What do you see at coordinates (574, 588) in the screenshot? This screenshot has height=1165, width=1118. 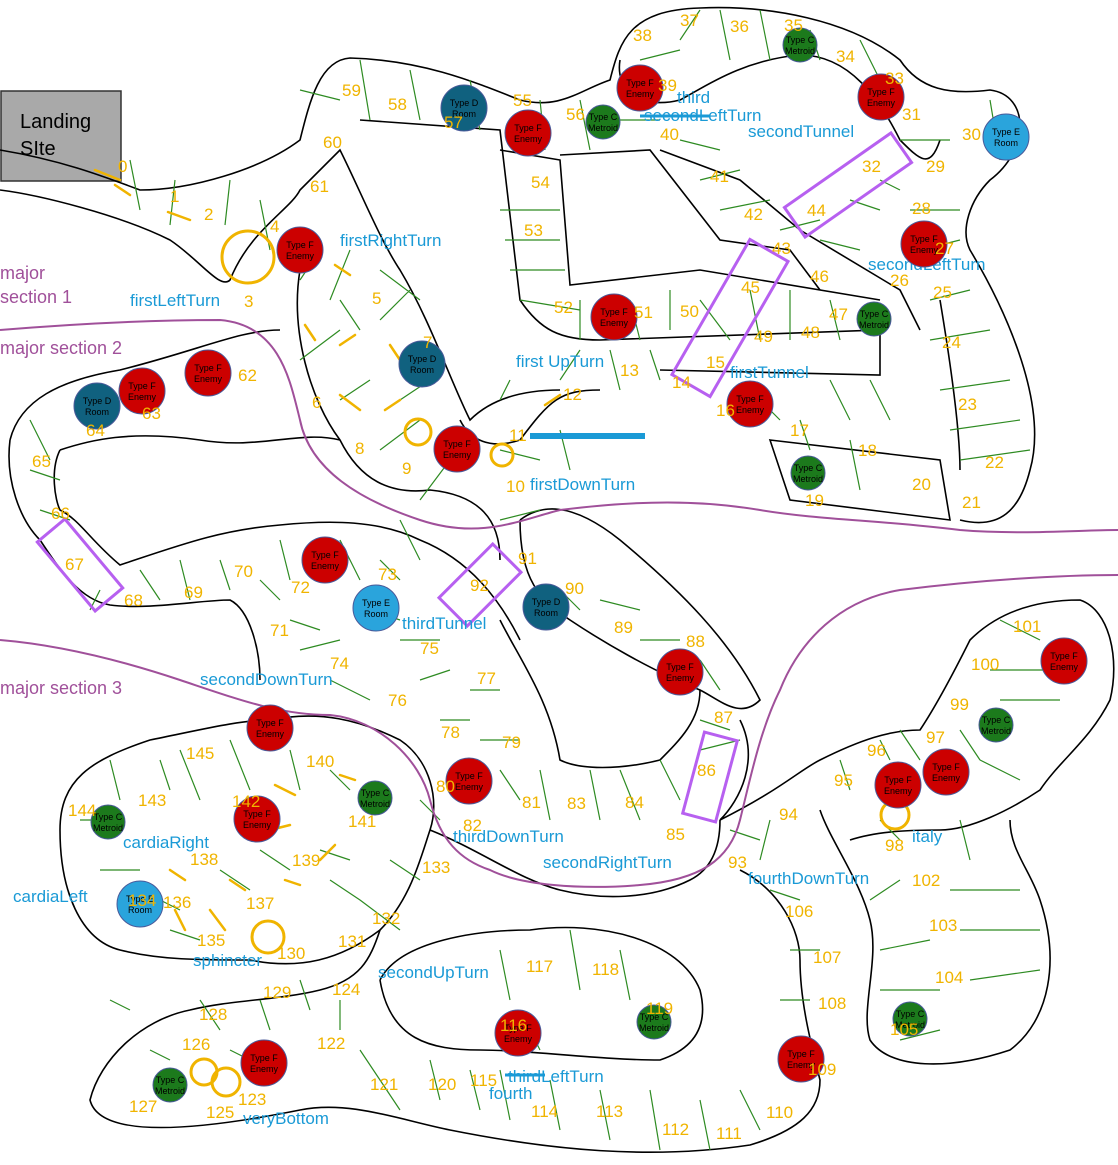 I see `cell-90: 90` at bounding box center [574, 588].